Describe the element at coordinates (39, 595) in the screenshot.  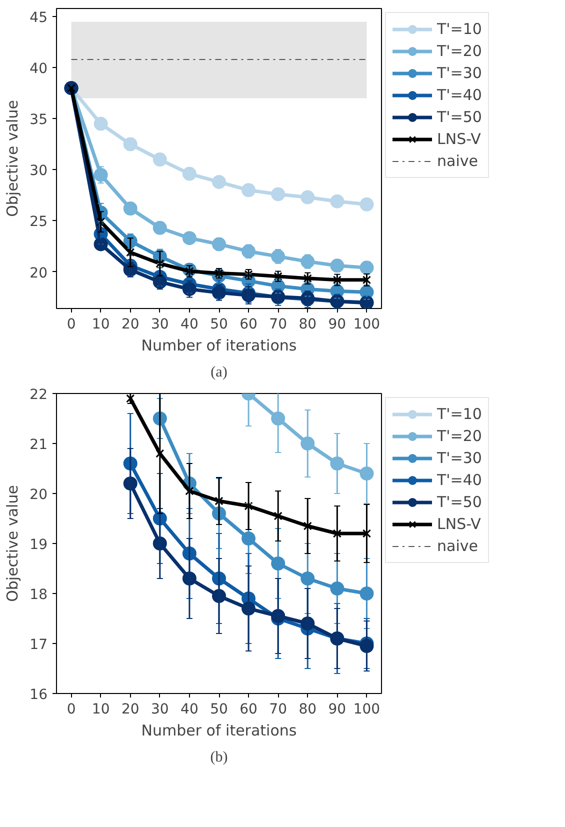
I see `y-tick-label: 18` at that location.